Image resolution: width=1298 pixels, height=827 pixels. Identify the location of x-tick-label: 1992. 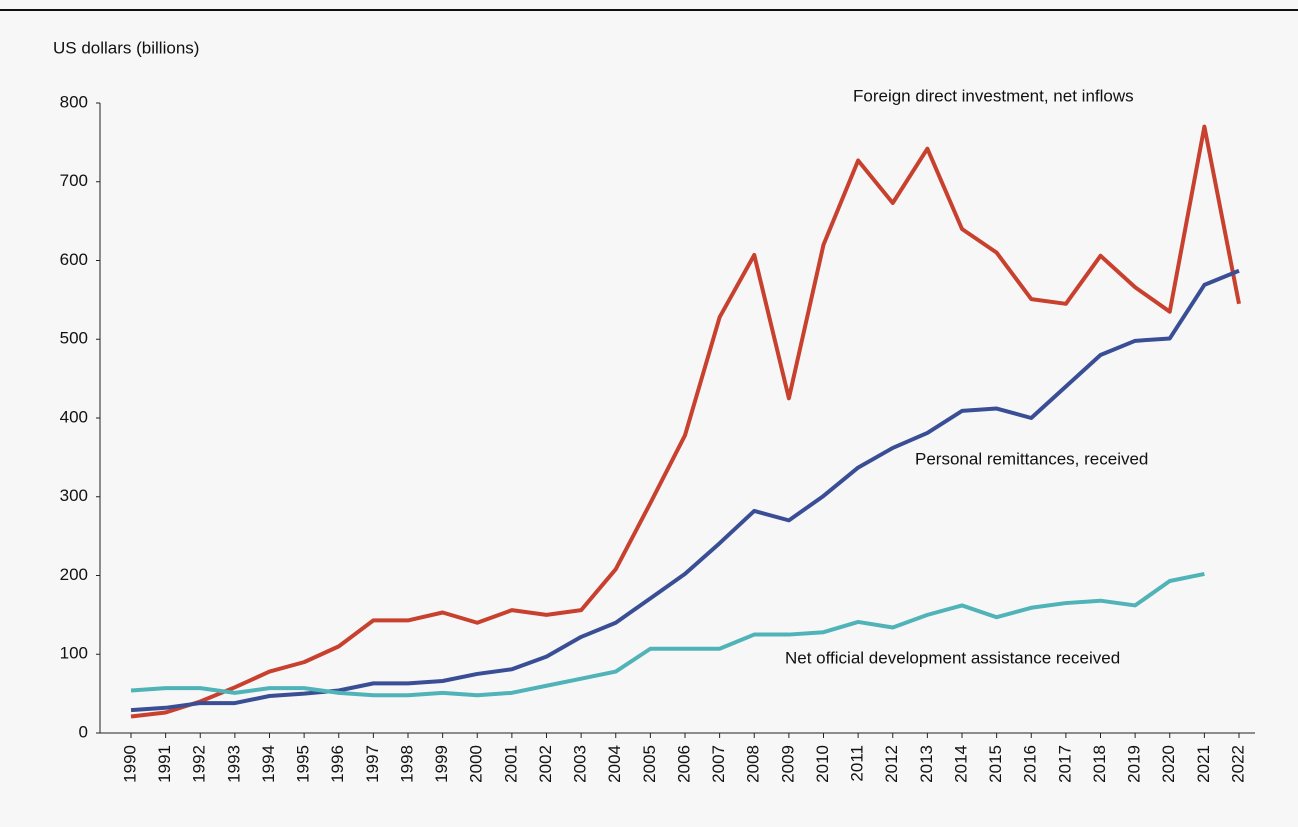
(199, 764).